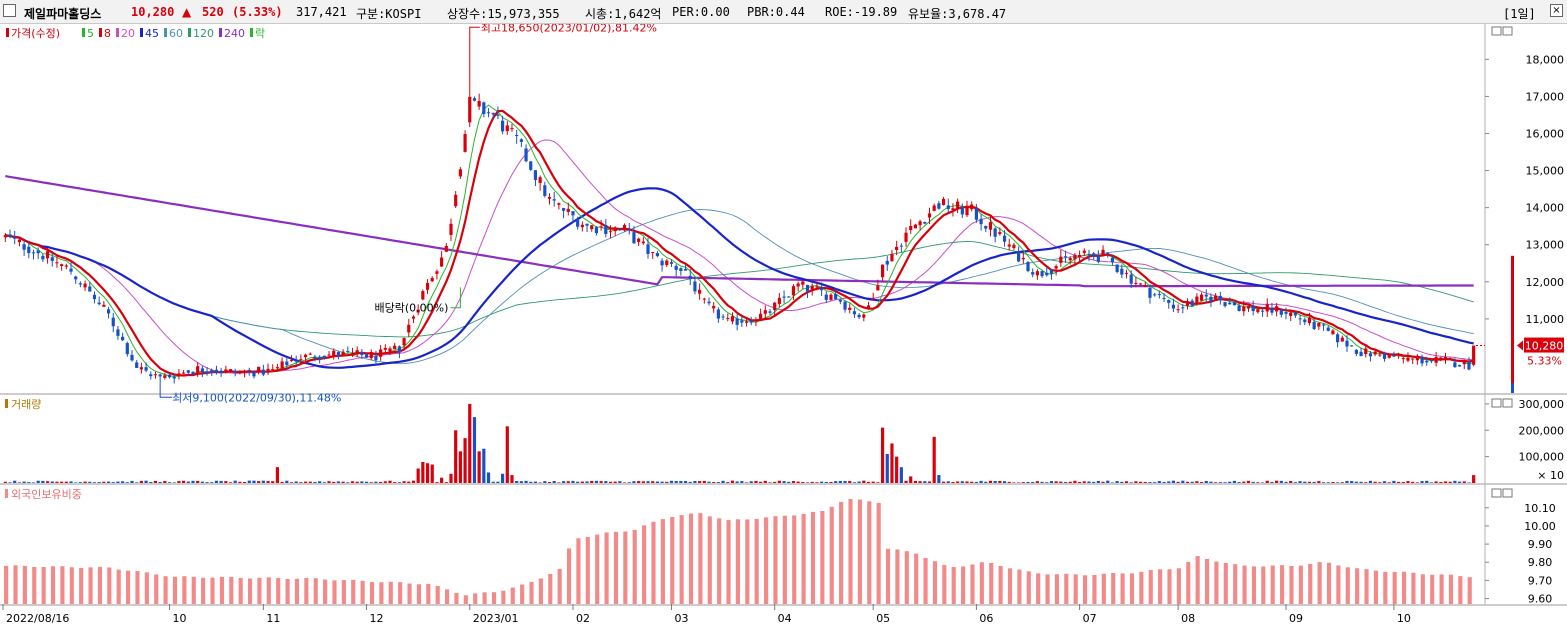  Describe the element at coordinates (883, 618) in the screenshot. I see `date-axis-tick: 05` at that location.